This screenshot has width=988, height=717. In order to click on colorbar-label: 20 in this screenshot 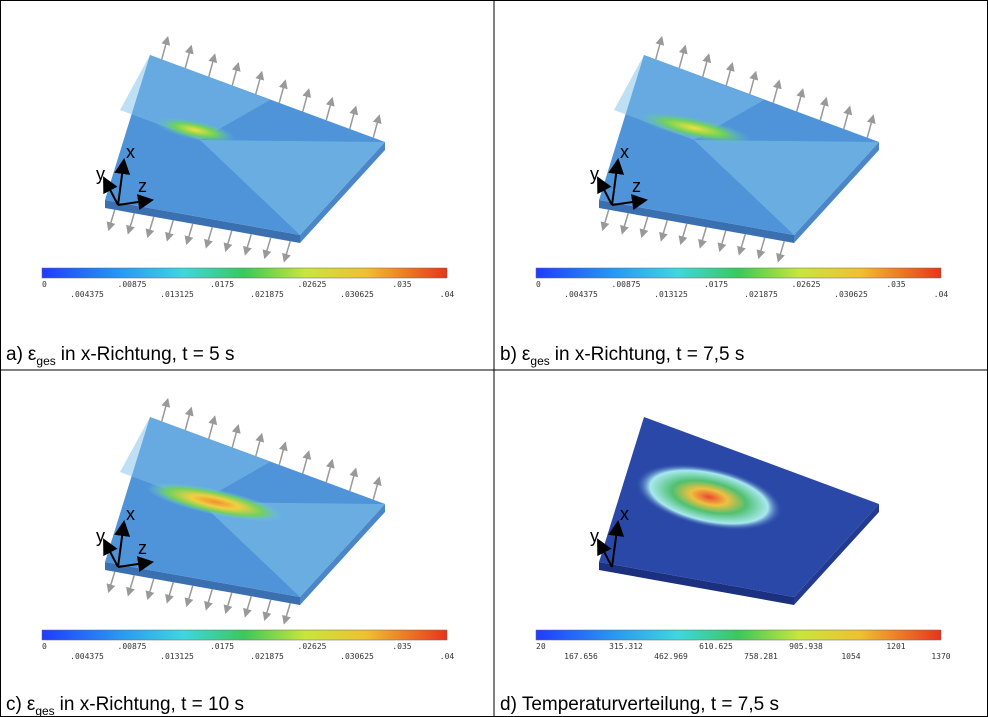, I will do `click(541, 646)`.